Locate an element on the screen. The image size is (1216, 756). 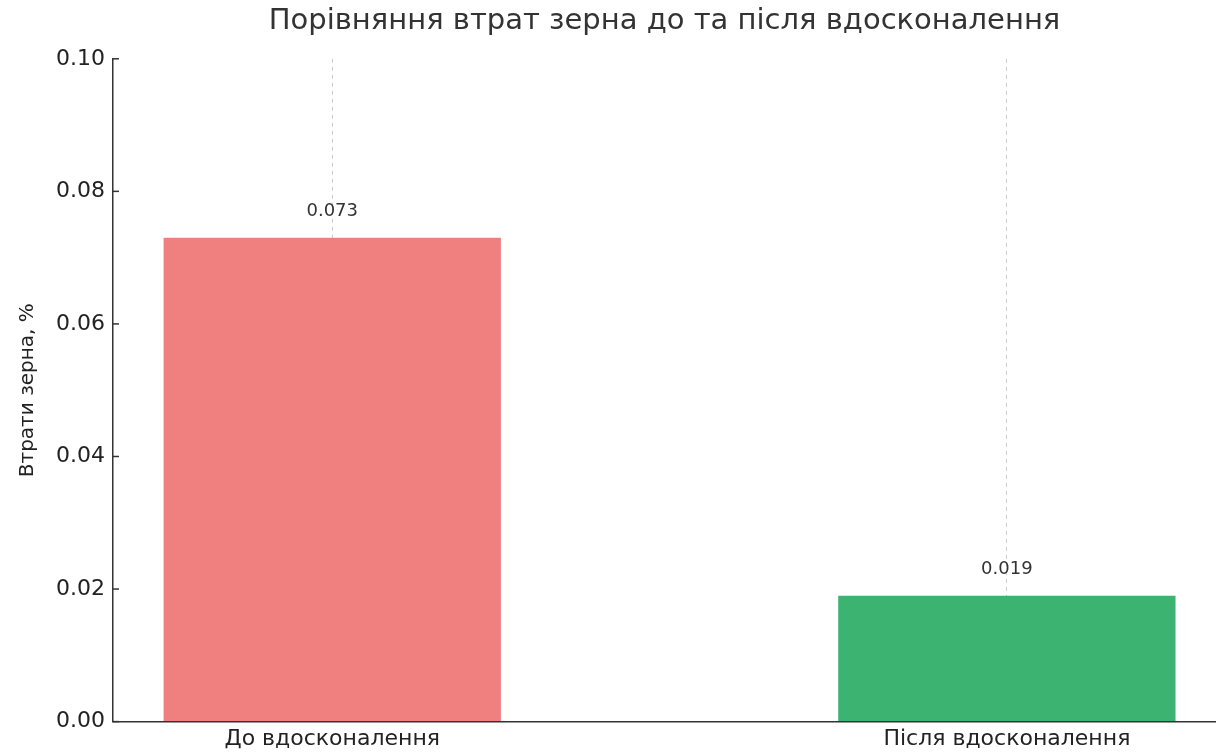
y-tick-label: 0.02 is located at coordinates (80, 587).